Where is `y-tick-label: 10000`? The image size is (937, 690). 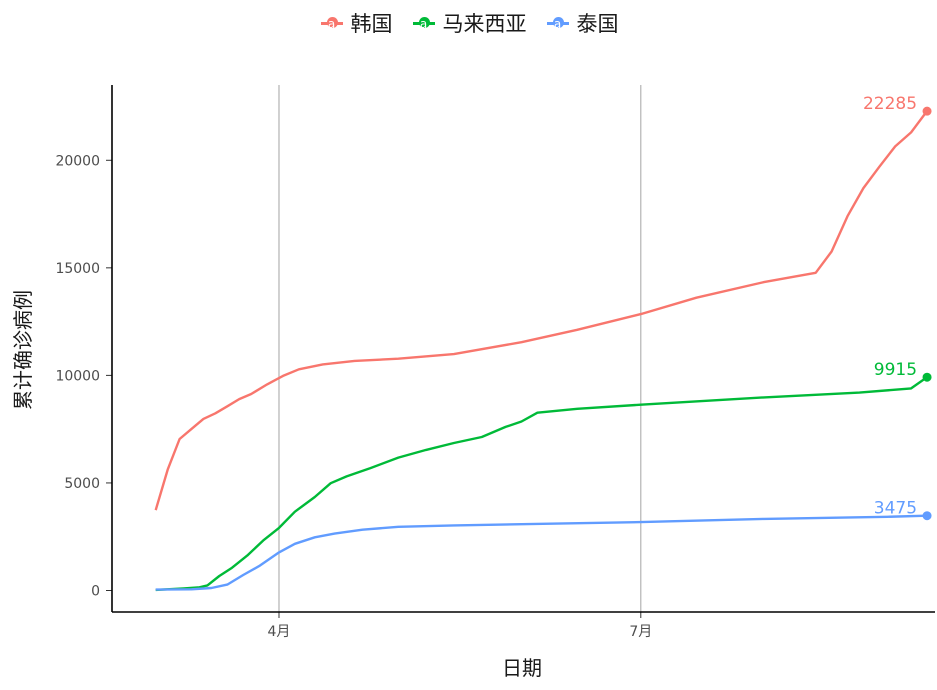 y-tick-label: 10000 is located at coordinates (77, 376).